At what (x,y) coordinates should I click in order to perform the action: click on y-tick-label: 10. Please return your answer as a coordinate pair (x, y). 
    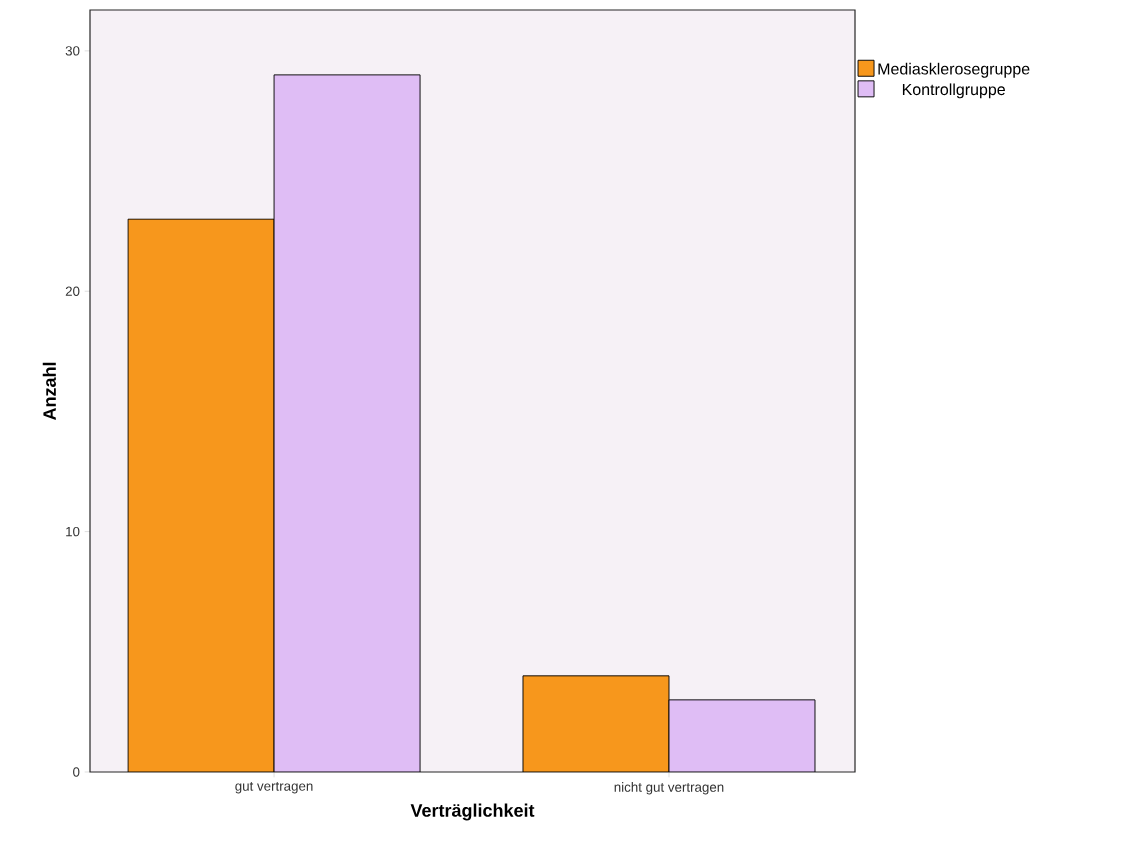
    Looking at the image, I should click on (73, 531).